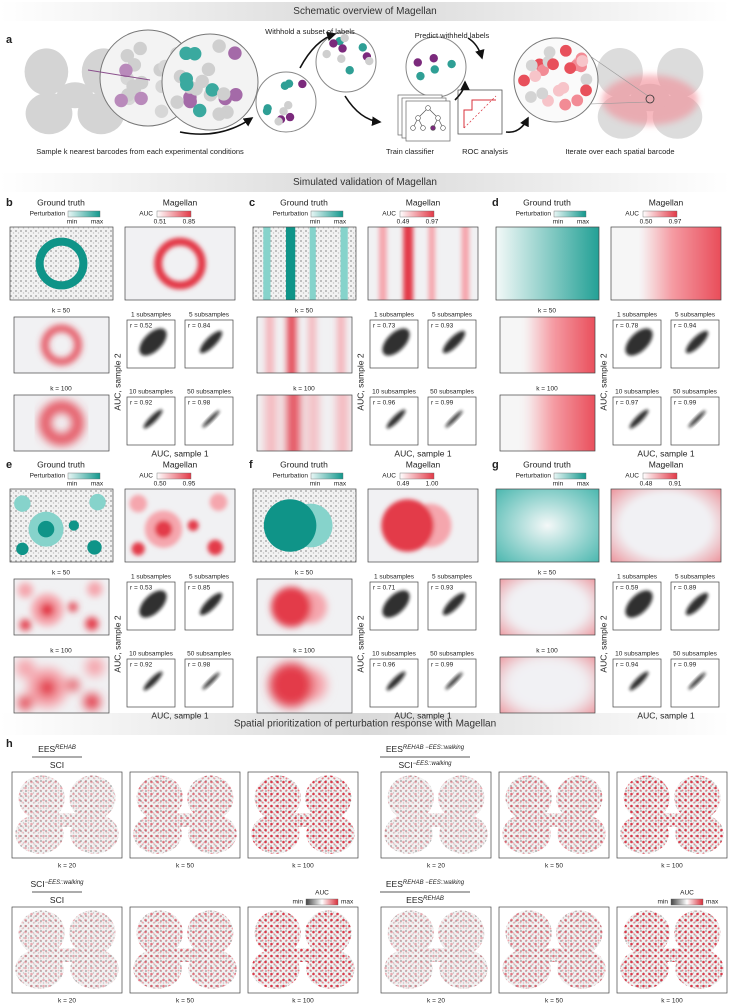 This screenshot has height=1007, width=730. What do you see at coordinates (209, 315) in the screenshot?
I see `subsample-label: 5 subsamples` at bounding box center [209, 315].